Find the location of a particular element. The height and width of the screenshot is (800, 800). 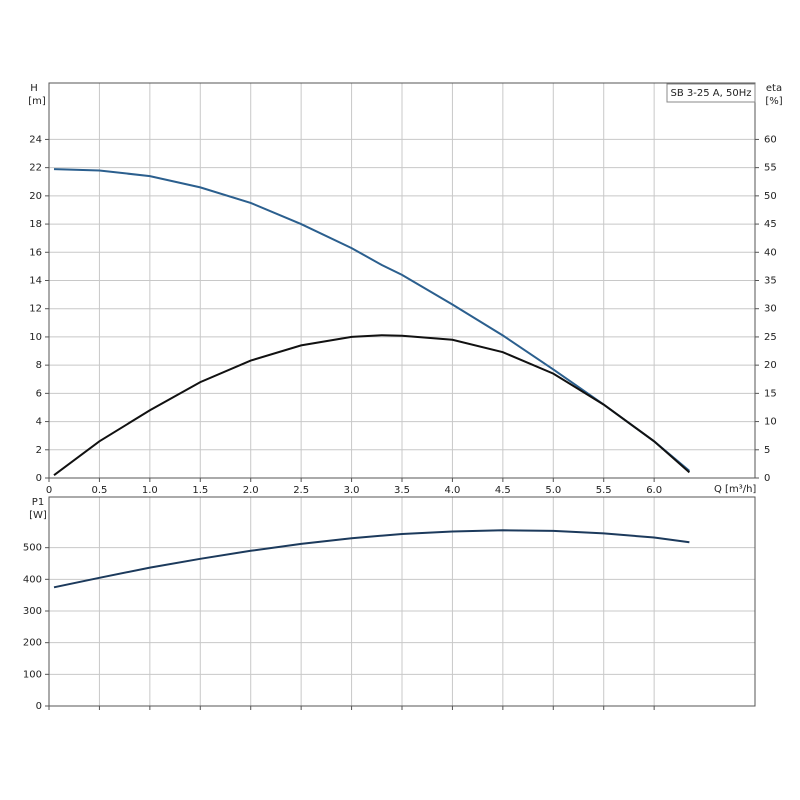

y-tick-label: 8 is located at coordinates (39, 365).